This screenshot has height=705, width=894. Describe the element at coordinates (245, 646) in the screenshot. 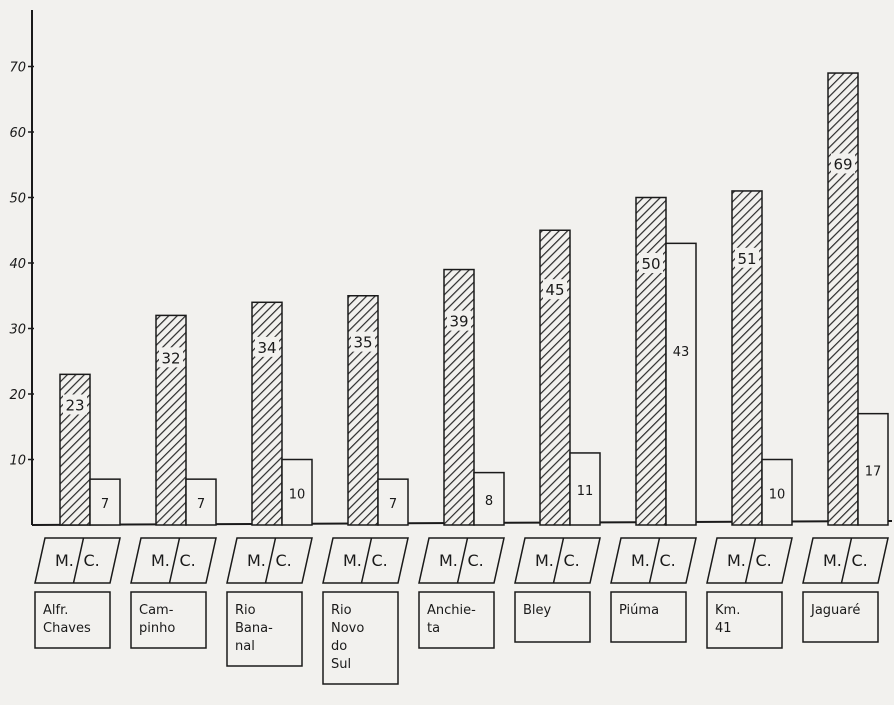

I see `category-label: nal` at that location.